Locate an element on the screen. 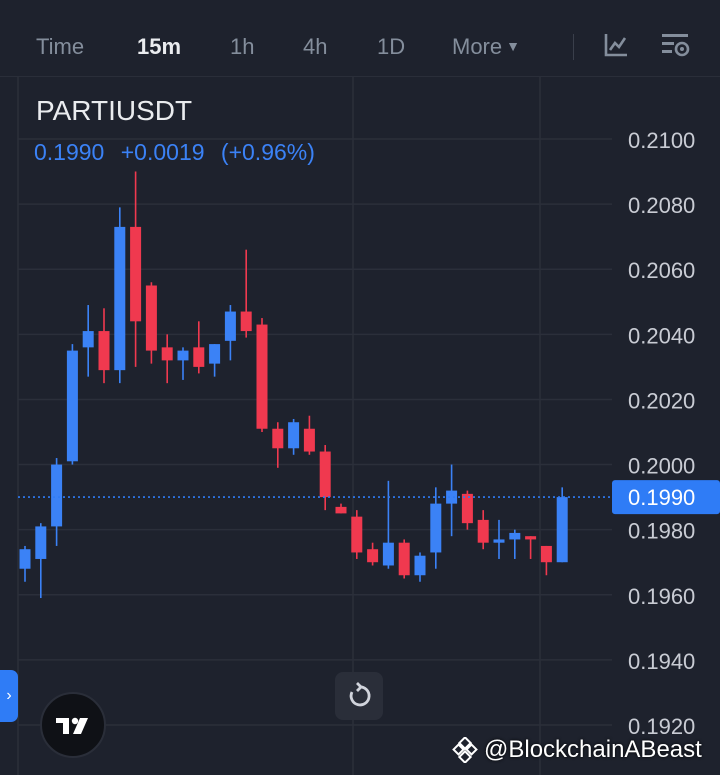 The image size is (720, 775). tradingview-logo-icon is located at coordinates (73, 725).